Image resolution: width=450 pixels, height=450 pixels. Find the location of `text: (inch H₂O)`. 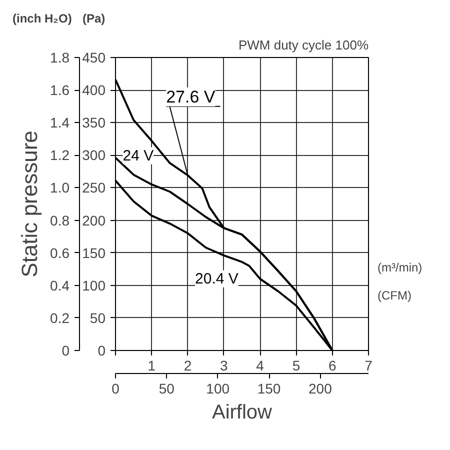

text: (inch H₂O) is located at coordinates (42, 19).